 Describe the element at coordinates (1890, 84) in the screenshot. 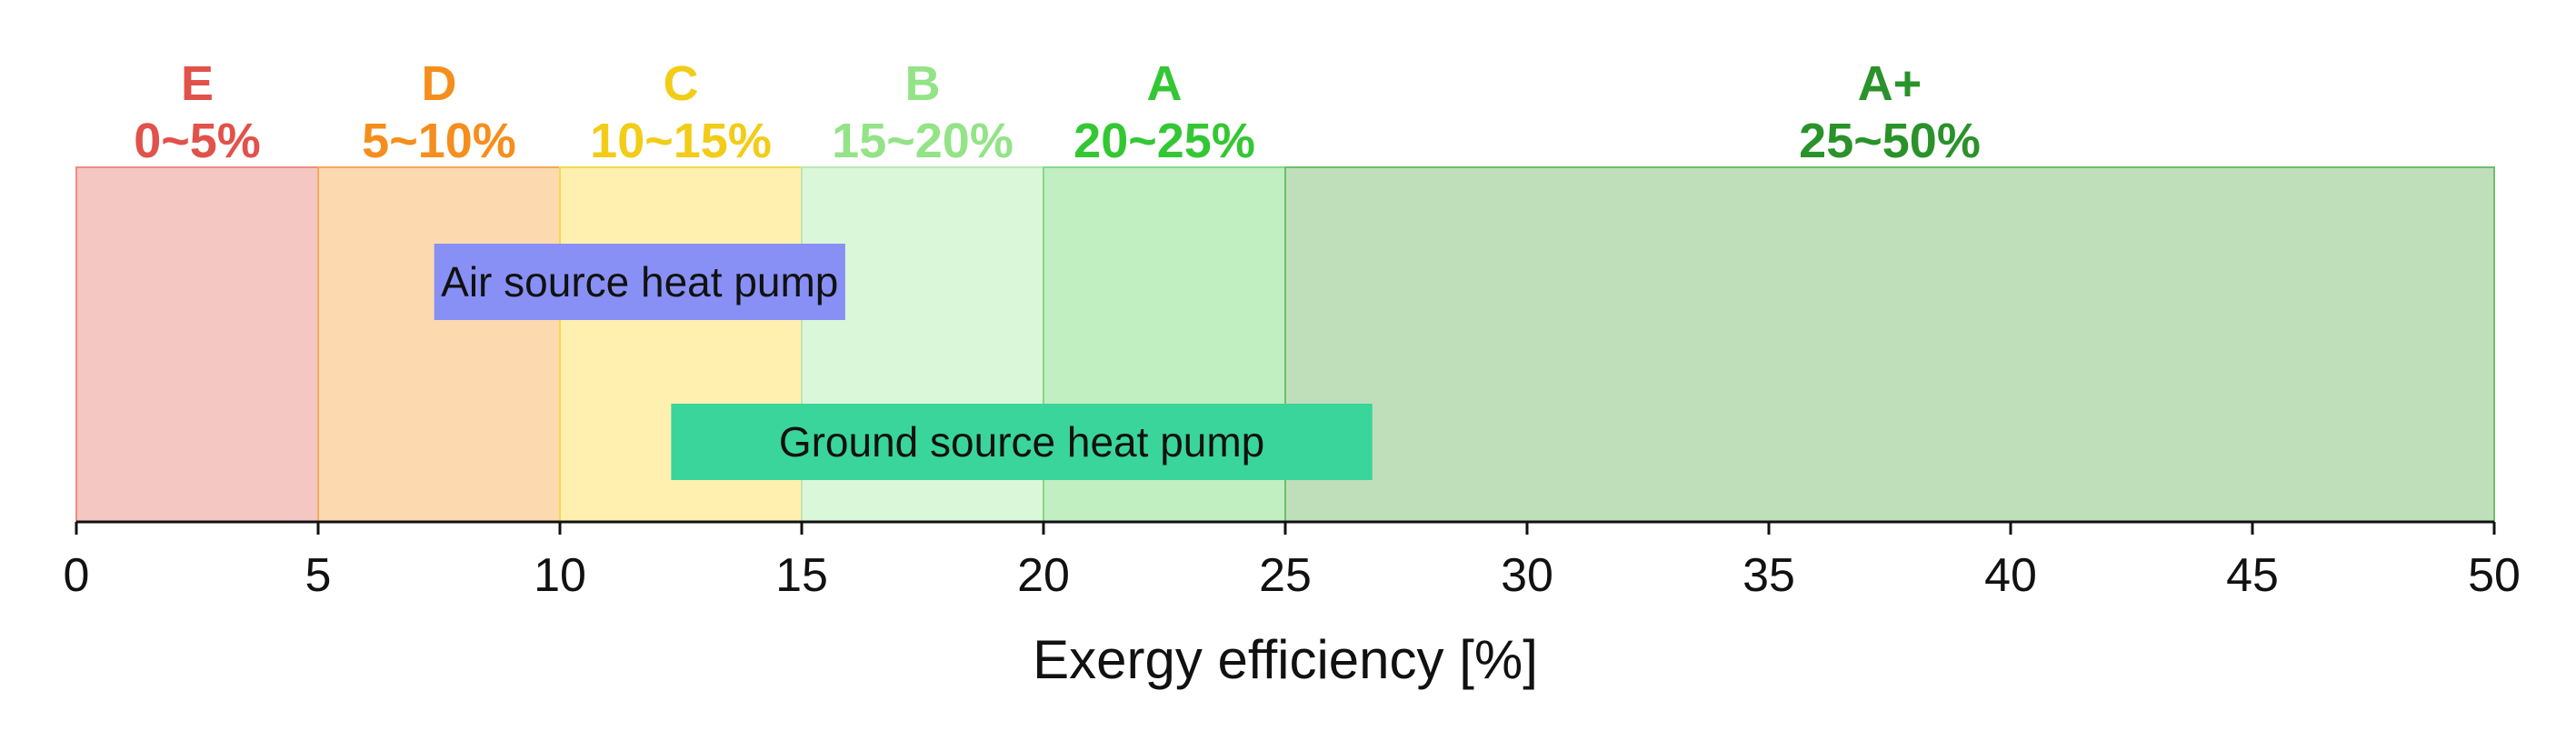

I see `zone-a-plus-grade-label: A+` at that location.